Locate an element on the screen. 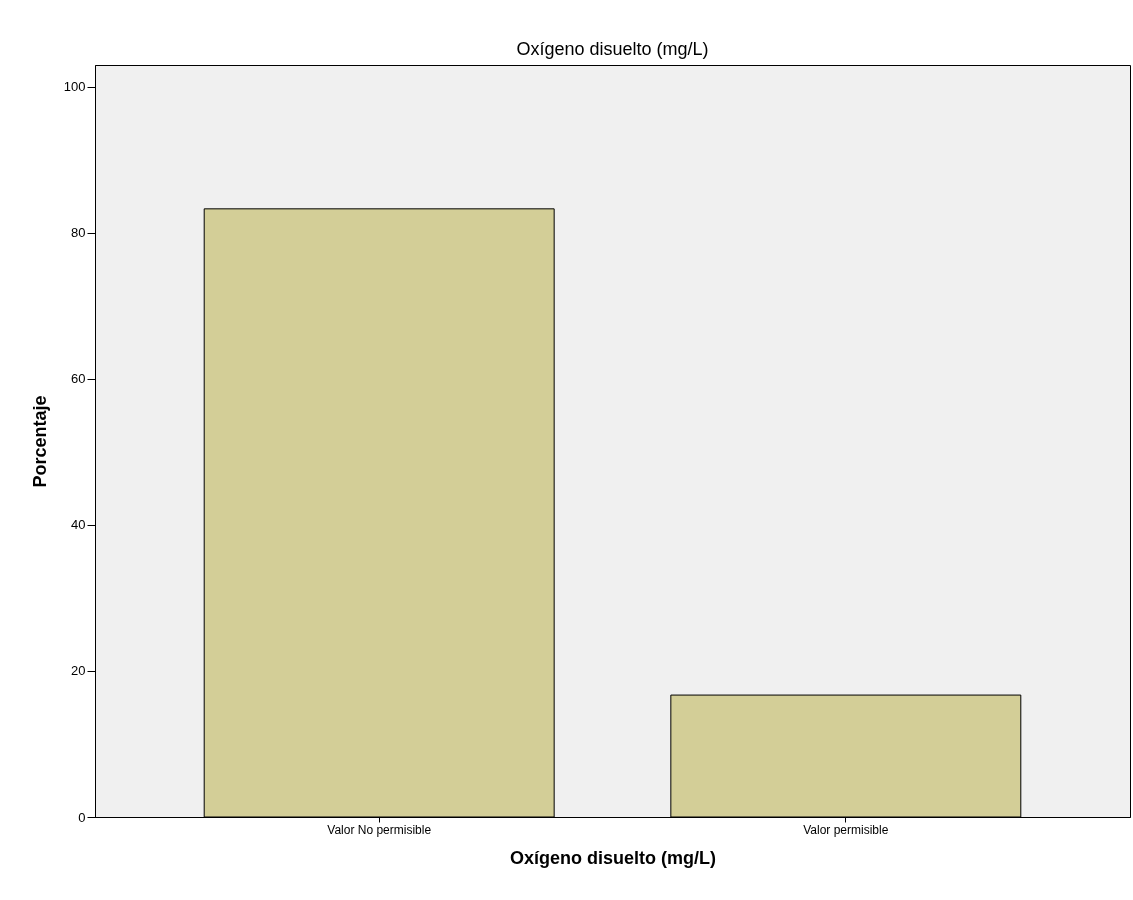 The width and height of the screenshot is (1133, 900). y-tick-label: 40 is located at coordinates (78, 525).